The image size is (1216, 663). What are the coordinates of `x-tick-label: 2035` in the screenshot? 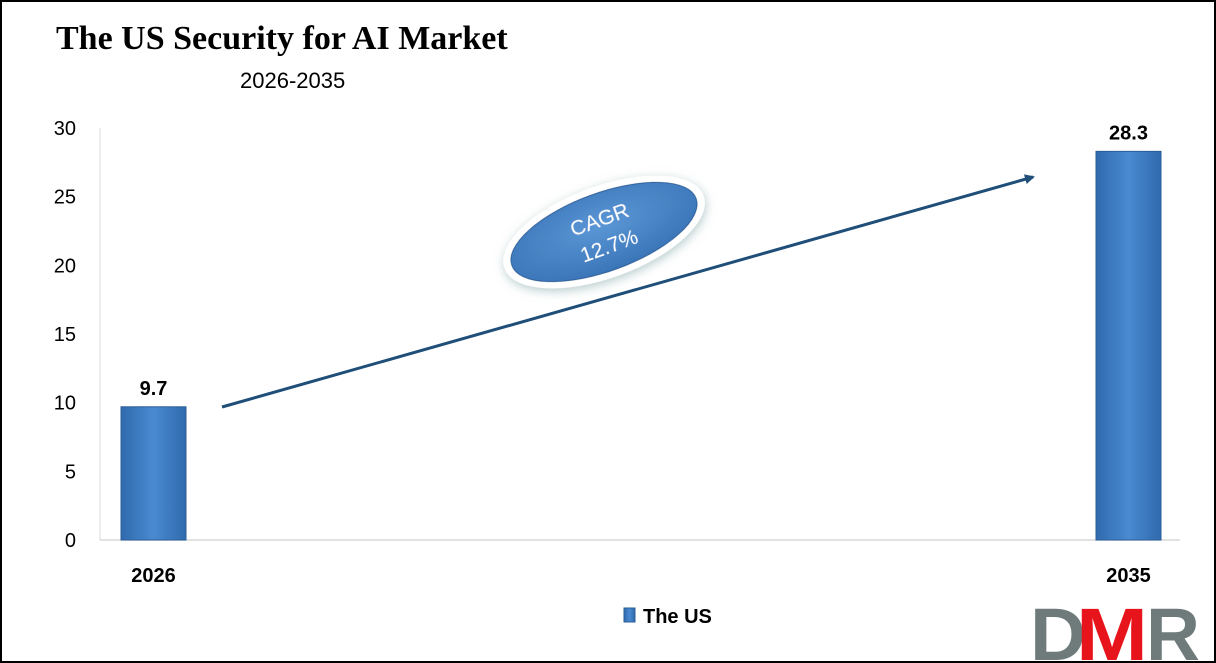 It's located at (1128, 576).